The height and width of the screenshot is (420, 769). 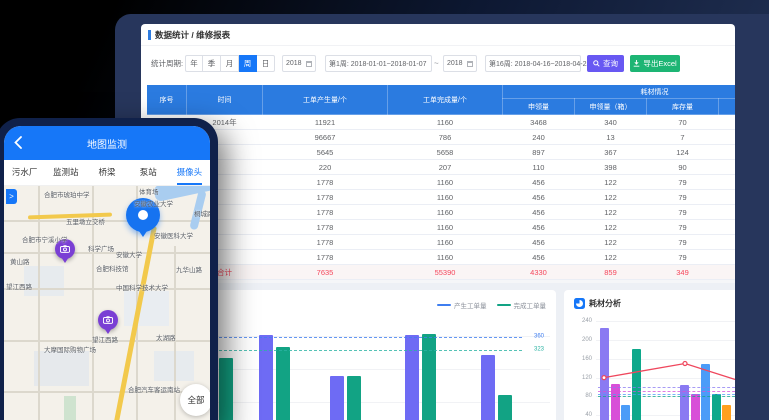 I want to click on export-excel-button: 导出Excel, so click(x=655, y=63).